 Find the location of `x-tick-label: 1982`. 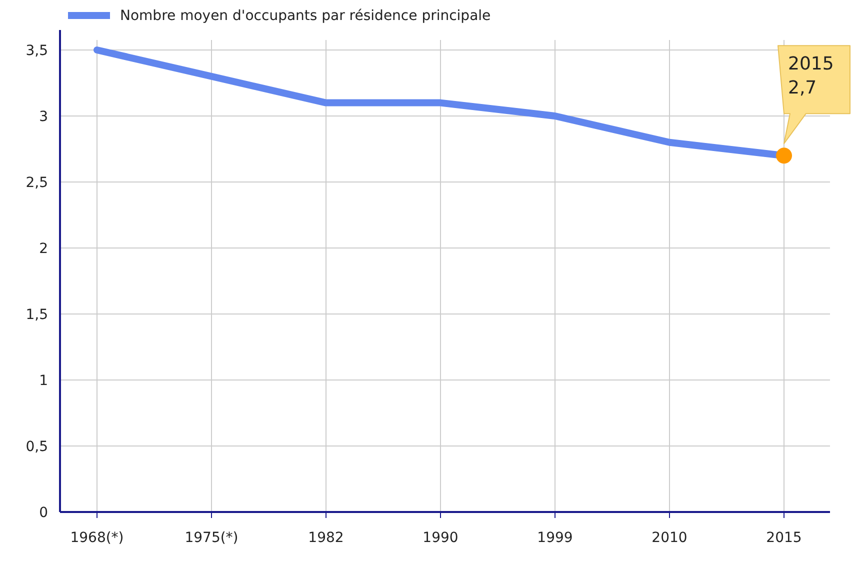

x-tick-label: 1982 is located at coordinates (326, 538).